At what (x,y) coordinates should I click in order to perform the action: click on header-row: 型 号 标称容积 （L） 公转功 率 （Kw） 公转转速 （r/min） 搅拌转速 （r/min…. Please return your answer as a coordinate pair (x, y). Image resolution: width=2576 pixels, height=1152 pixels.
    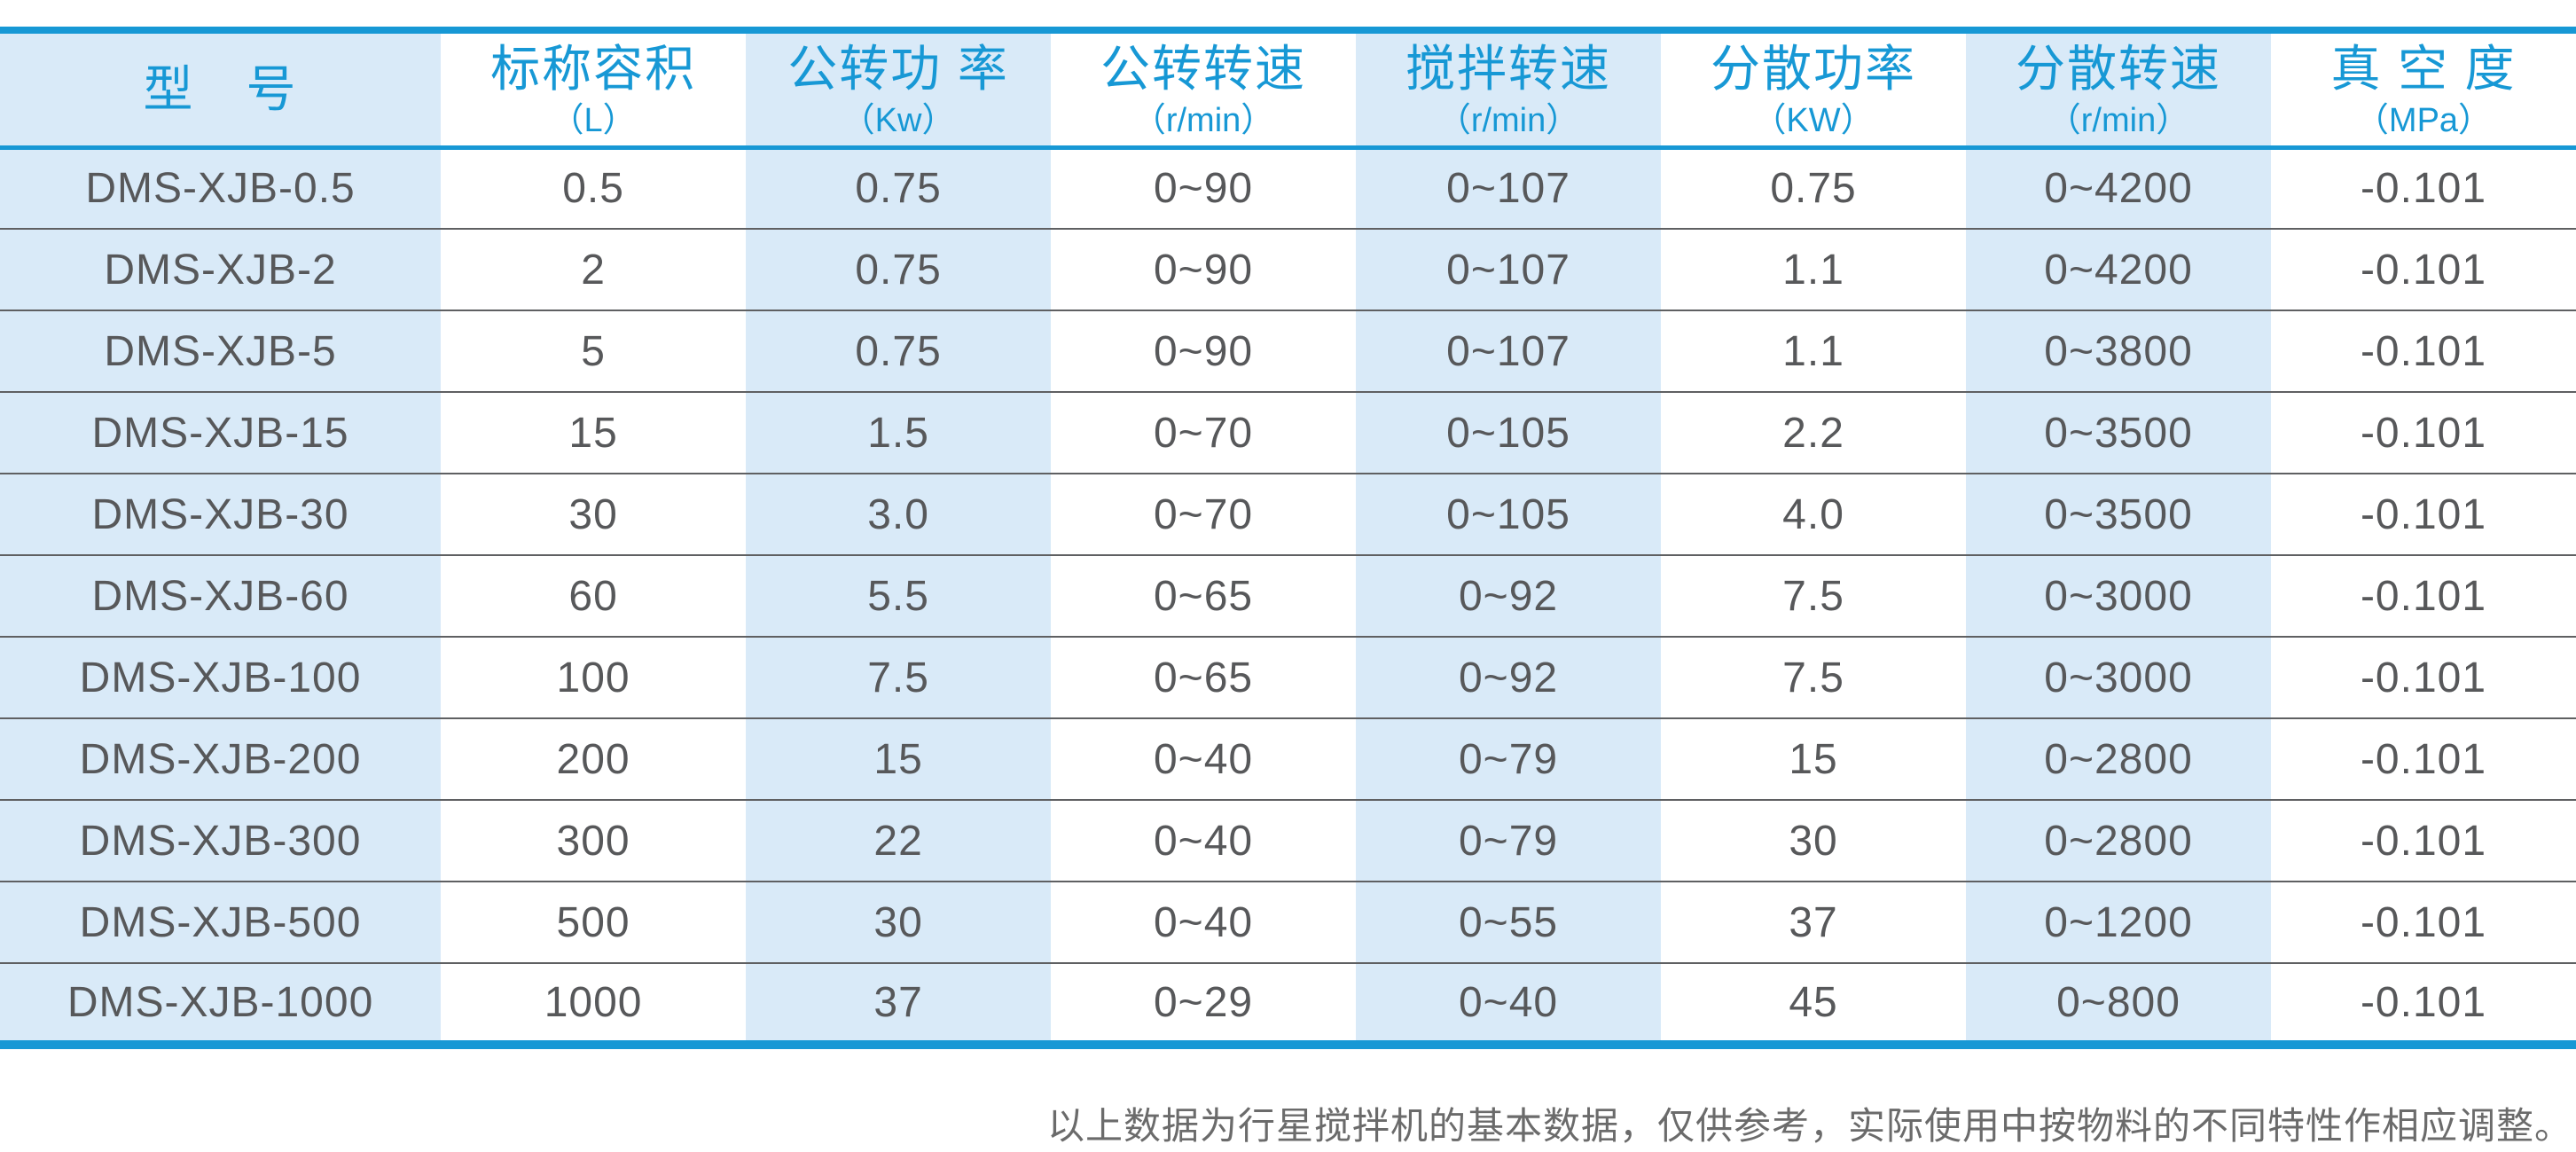
    Looking at the image, I should click on (1288, 88).